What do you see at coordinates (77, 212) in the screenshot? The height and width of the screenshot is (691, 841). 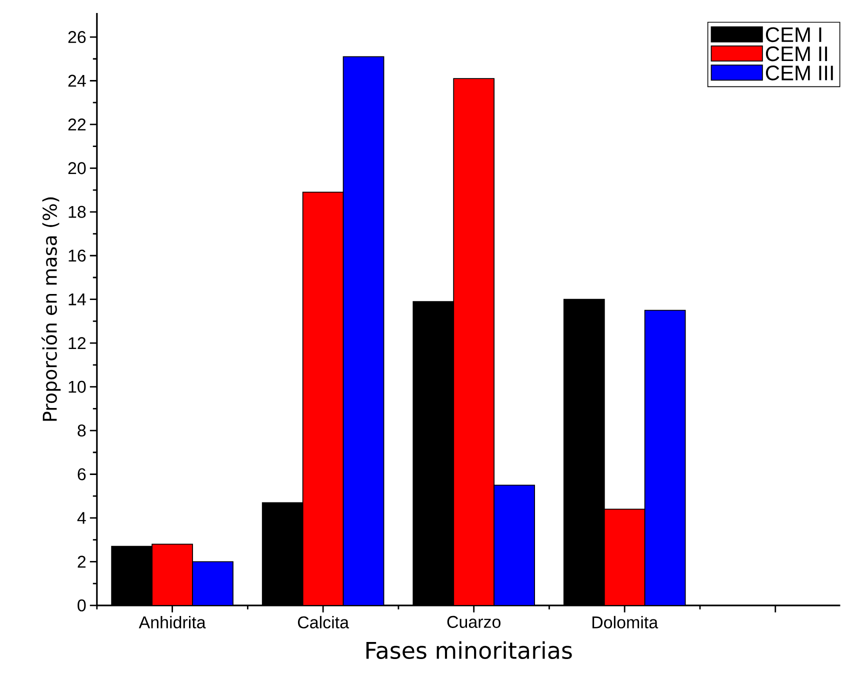 I see `y-tick-label: 18` at bounding box center [77, 212].